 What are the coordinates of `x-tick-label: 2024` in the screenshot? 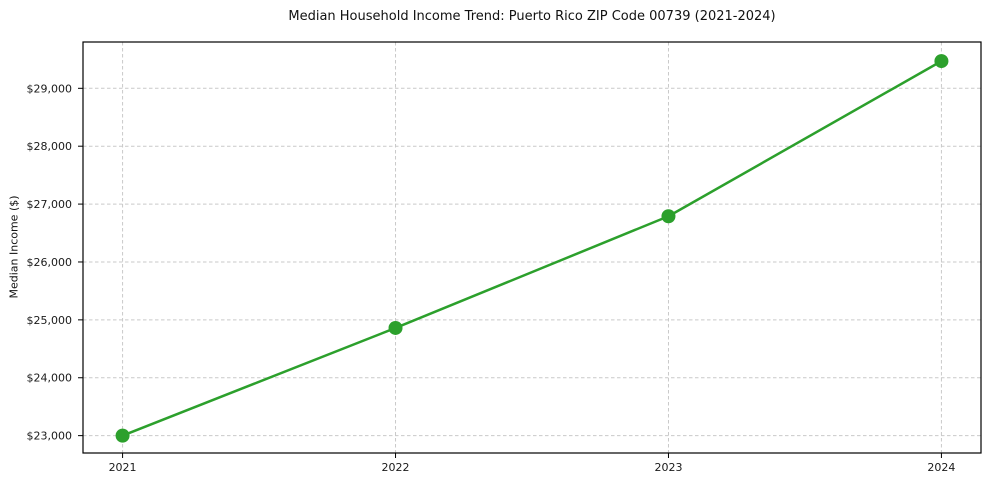 It's located at (941, 467).